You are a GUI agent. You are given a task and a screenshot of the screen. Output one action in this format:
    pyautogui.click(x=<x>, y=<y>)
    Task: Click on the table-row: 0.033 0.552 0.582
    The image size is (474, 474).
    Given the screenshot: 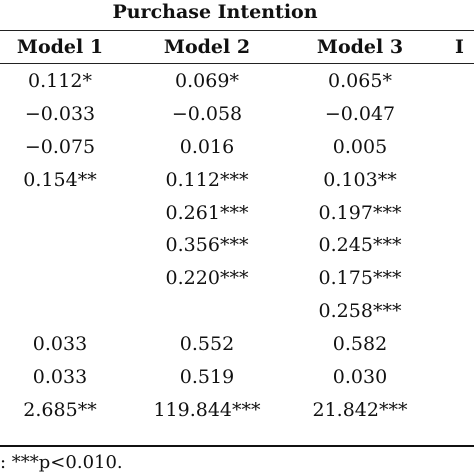 What is the action you would take?
    pyautogui.click(x=237, y=345)
    